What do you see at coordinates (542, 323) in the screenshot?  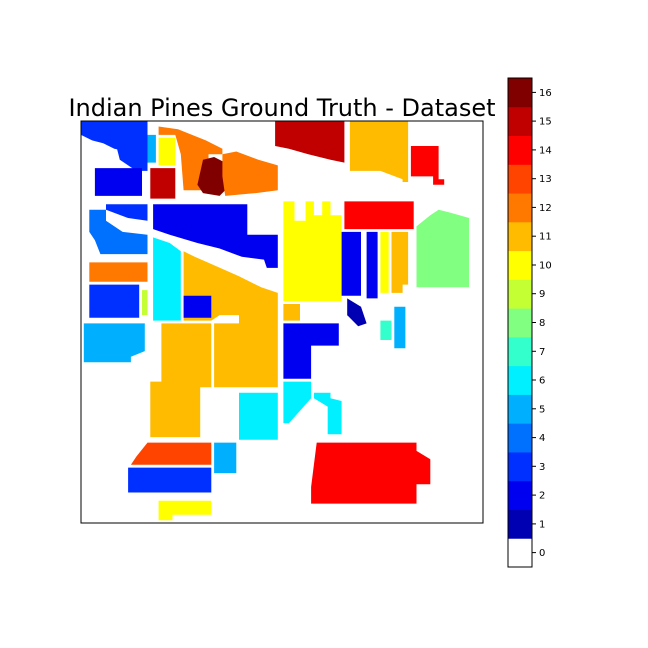 I see `colorbar-tick-label: 8` at bounding box center [542, 323].